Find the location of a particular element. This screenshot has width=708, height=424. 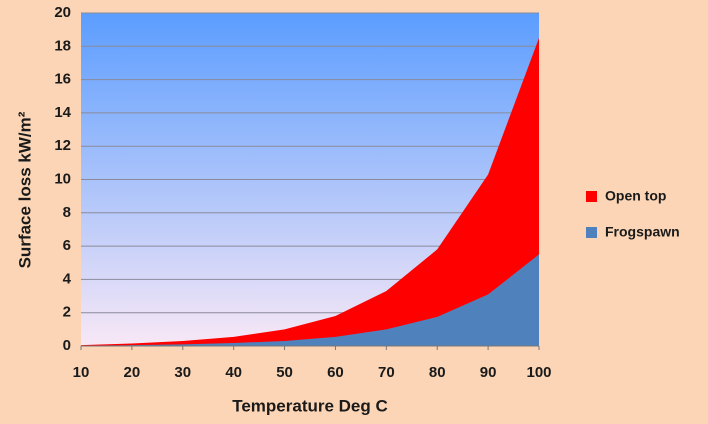

x-tick-label: 90 is located at coordinates (488, 372).